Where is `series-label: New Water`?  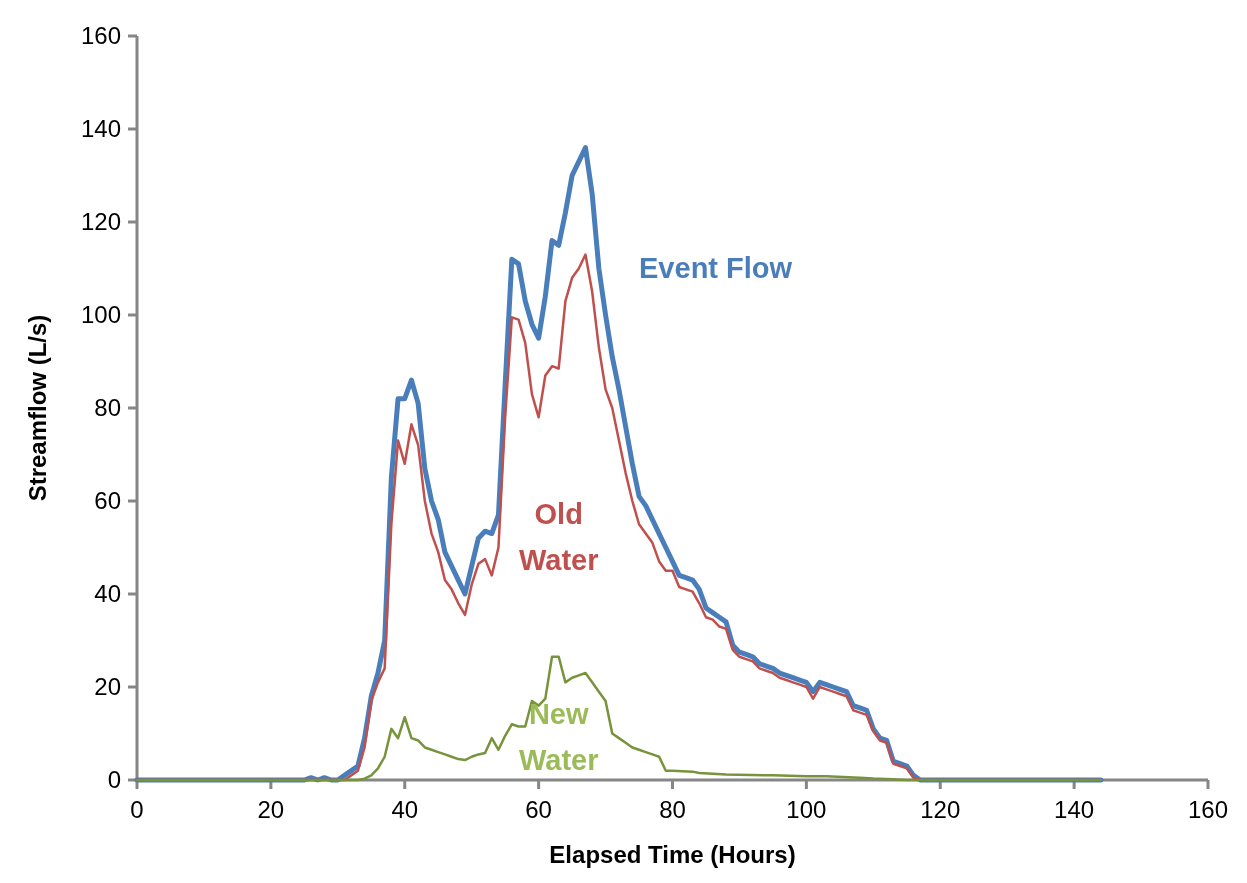
series-label: New Water is located at coordinates (558, 737).